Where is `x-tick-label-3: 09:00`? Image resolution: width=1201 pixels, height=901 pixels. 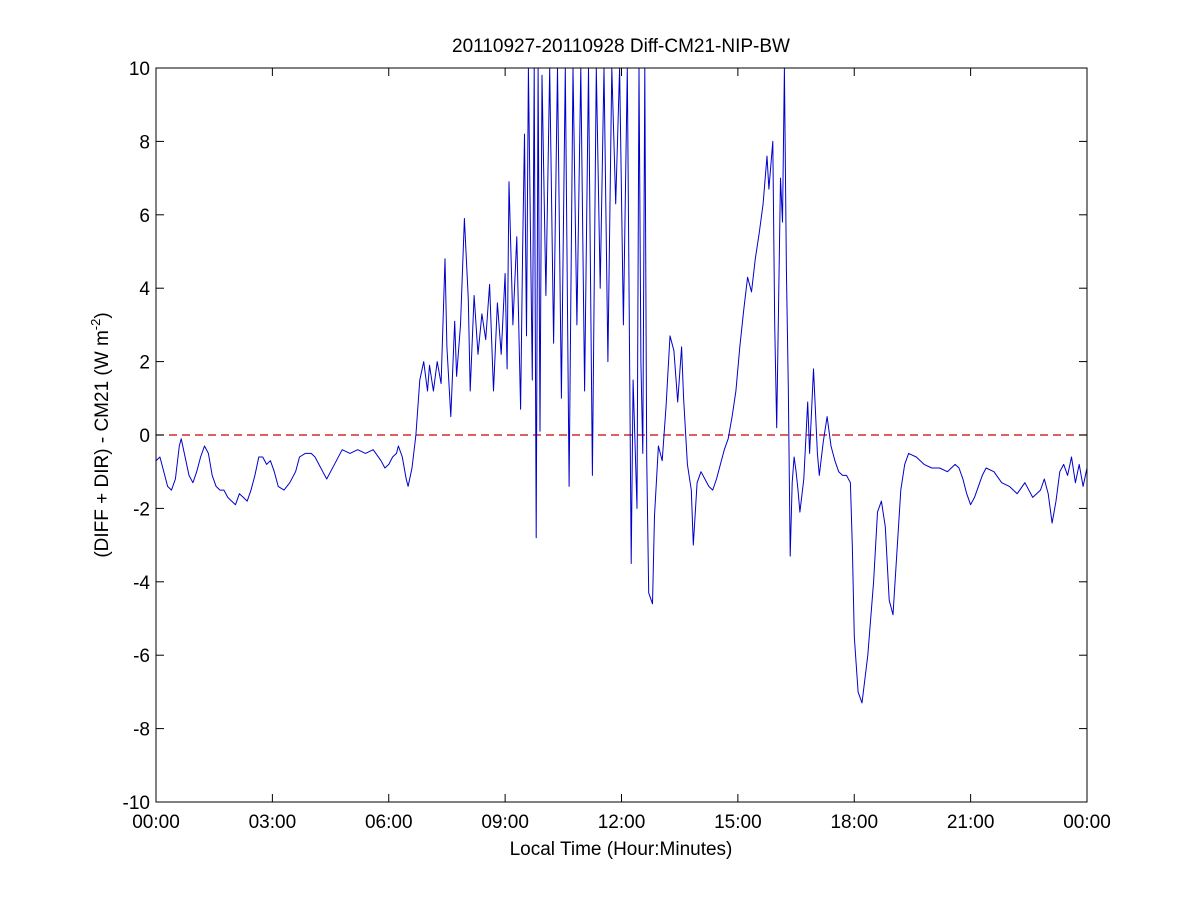
x-tick-label-3: 09:00 is located at coordinates (505, 822).